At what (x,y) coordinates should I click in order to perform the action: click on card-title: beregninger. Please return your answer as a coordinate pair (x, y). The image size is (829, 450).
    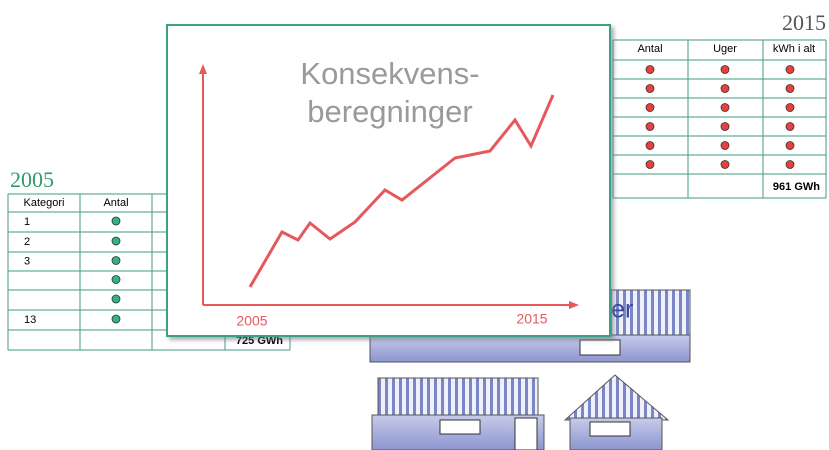
    Looking at the image, I should click on (389, 111).